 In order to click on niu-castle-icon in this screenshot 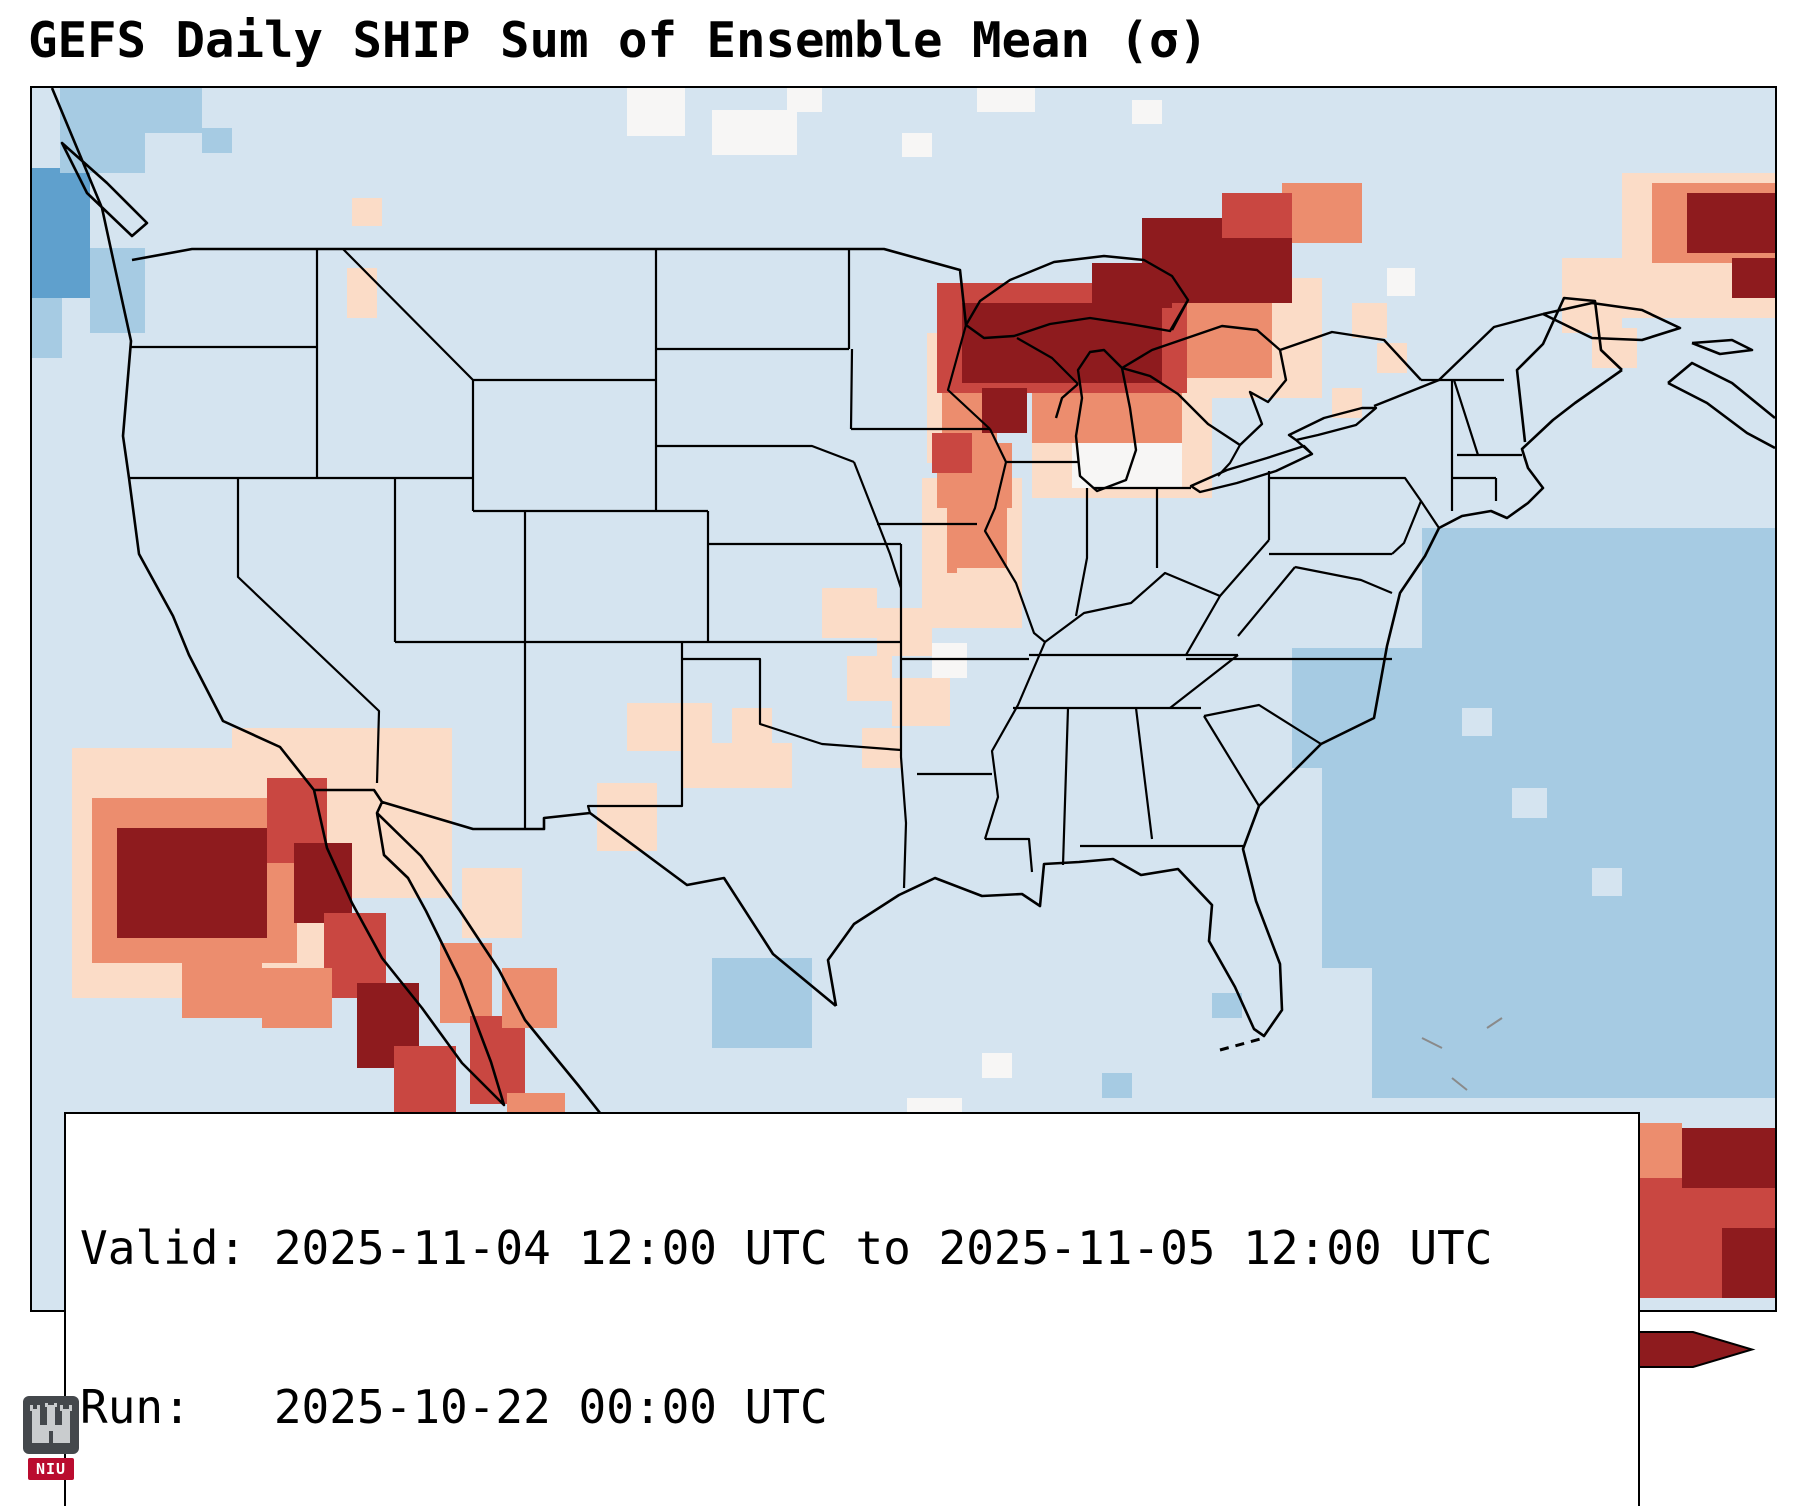, I will do `click(51, 1425)`.